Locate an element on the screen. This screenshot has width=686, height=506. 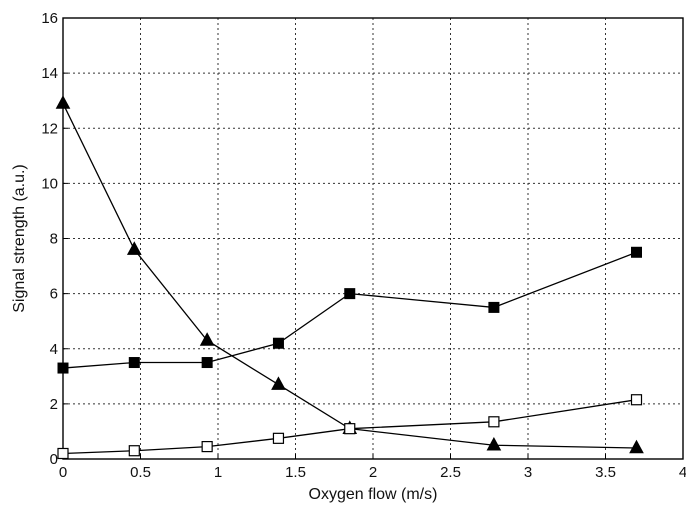
x-axis-ticks: 0 0.5 1 1.5 2 2.5 3 3.5 4 is located at coordinates (372, 467).